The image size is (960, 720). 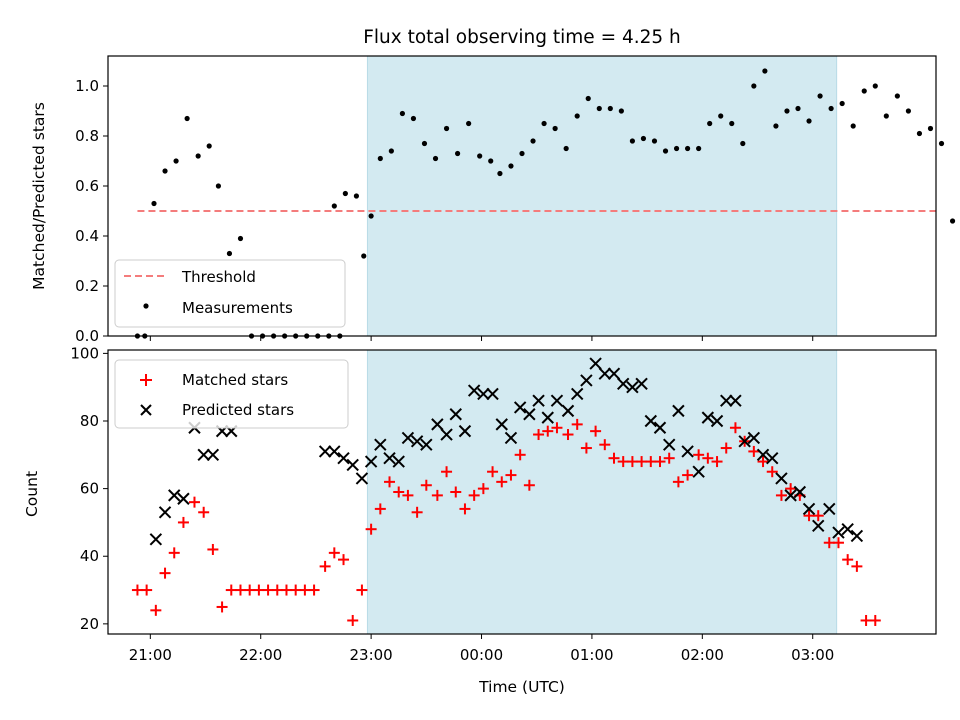 What do you see at coordinates (146, 306) in the screenshot?
I see `legend-measurements-swatch` at bounding box center [146, 306].